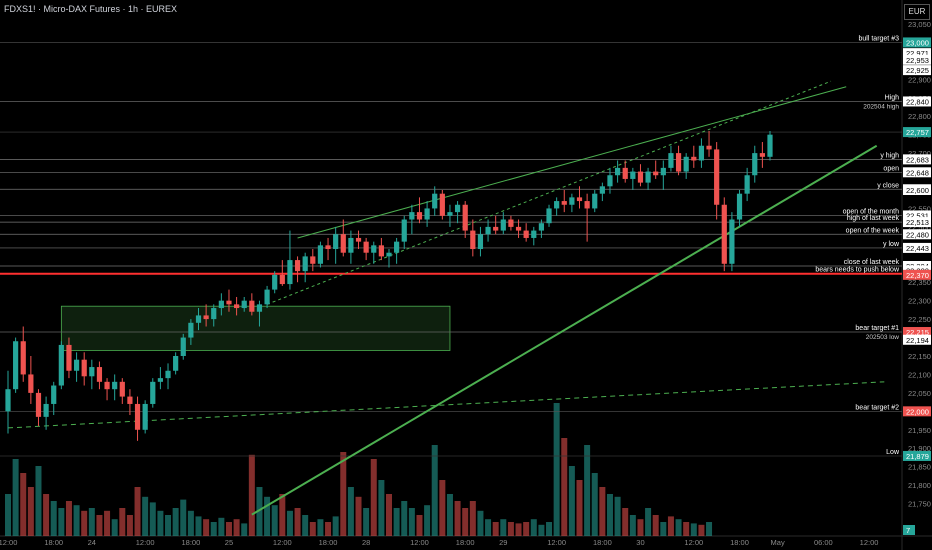 Image resolution: width=932 pixels, height=550 pixels. What do you see at coordinates (919, 153) in the screenshot?
I see `y-tick-label: 22,700` at bounding box center [919, 153].